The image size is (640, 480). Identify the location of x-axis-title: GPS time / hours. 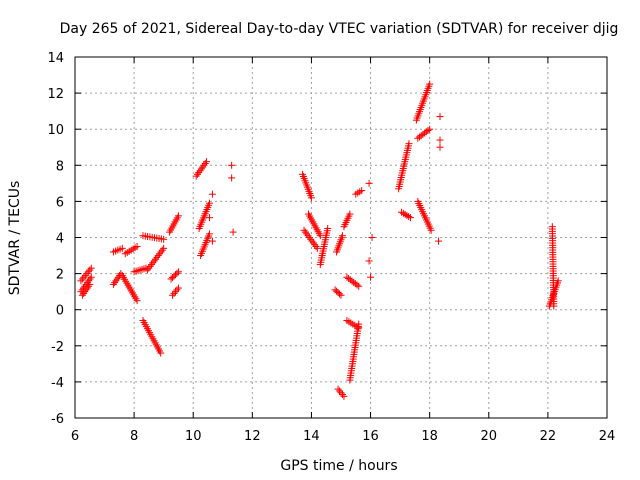
(338, 466).